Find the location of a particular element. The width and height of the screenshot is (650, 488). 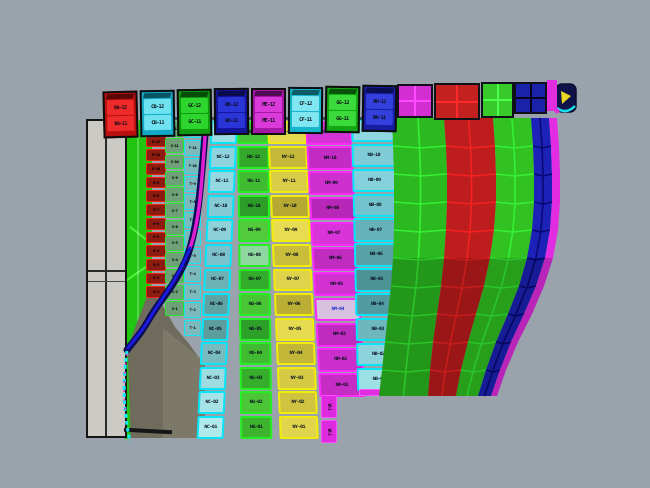

strip-shading is located at coordinates (491, 327).